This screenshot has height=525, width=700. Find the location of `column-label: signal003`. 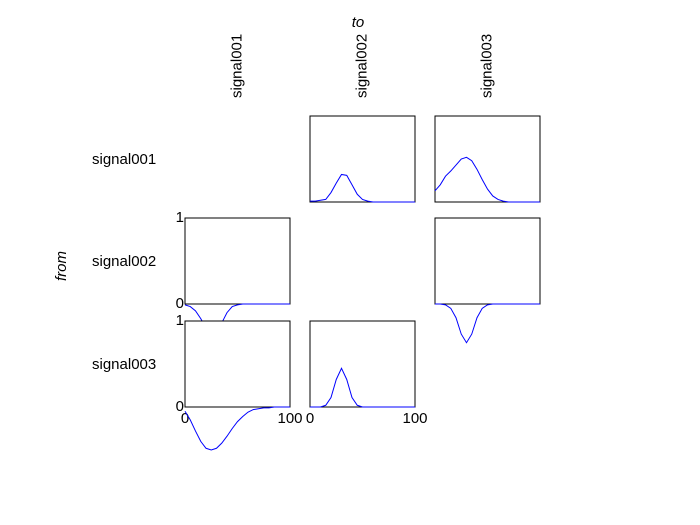

column-label: signal003 is located at coordinates (486, 66).